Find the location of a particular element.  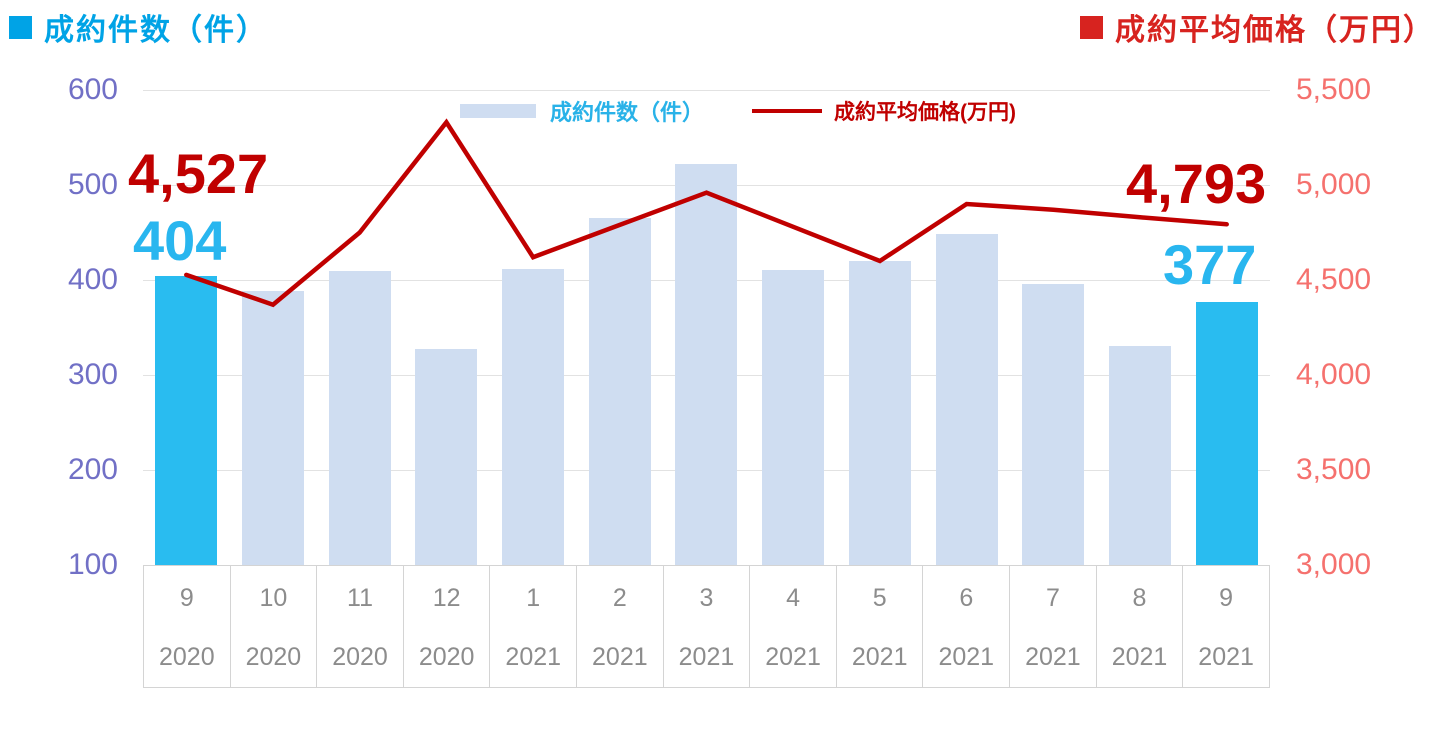

month-label: 3 is located at coordinates (706, 597).